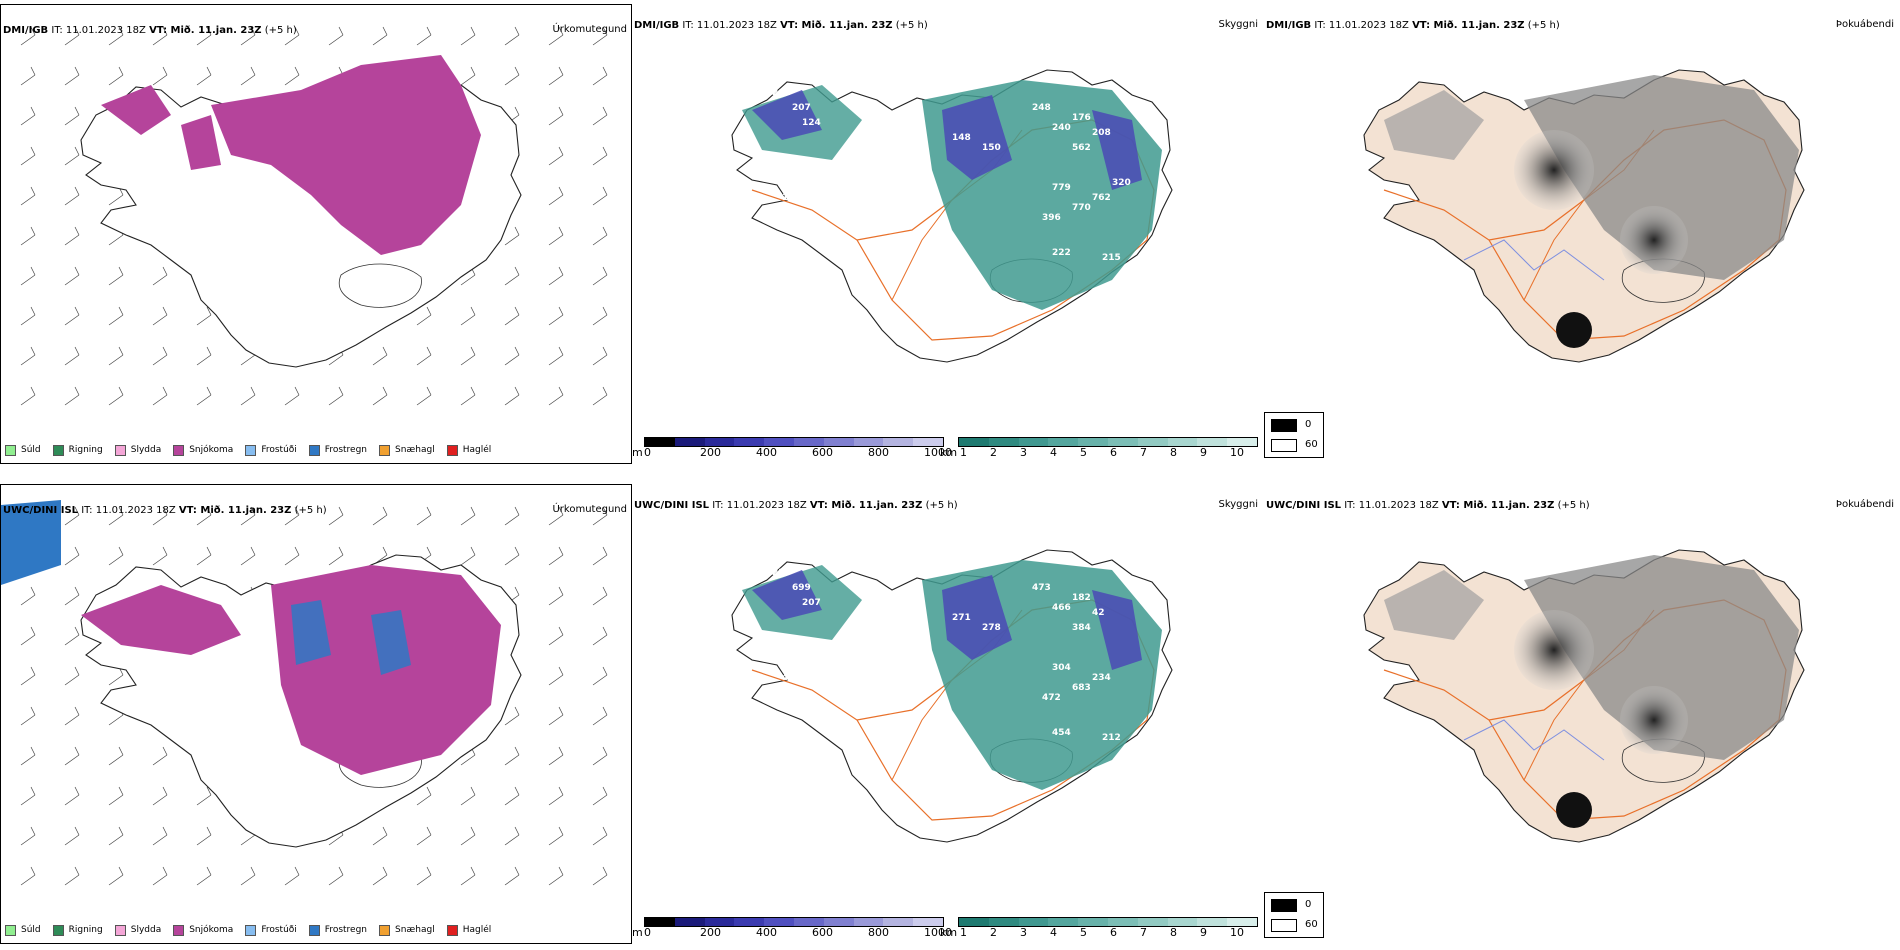 This screenshot has width=1900, height=950. What do you see at coordinates (1100, 453) in the screenshot?
I see `visibility-ticks: km 1 2 3 4 5 6 7 8 9 10` at bounding box center [1100, 453].